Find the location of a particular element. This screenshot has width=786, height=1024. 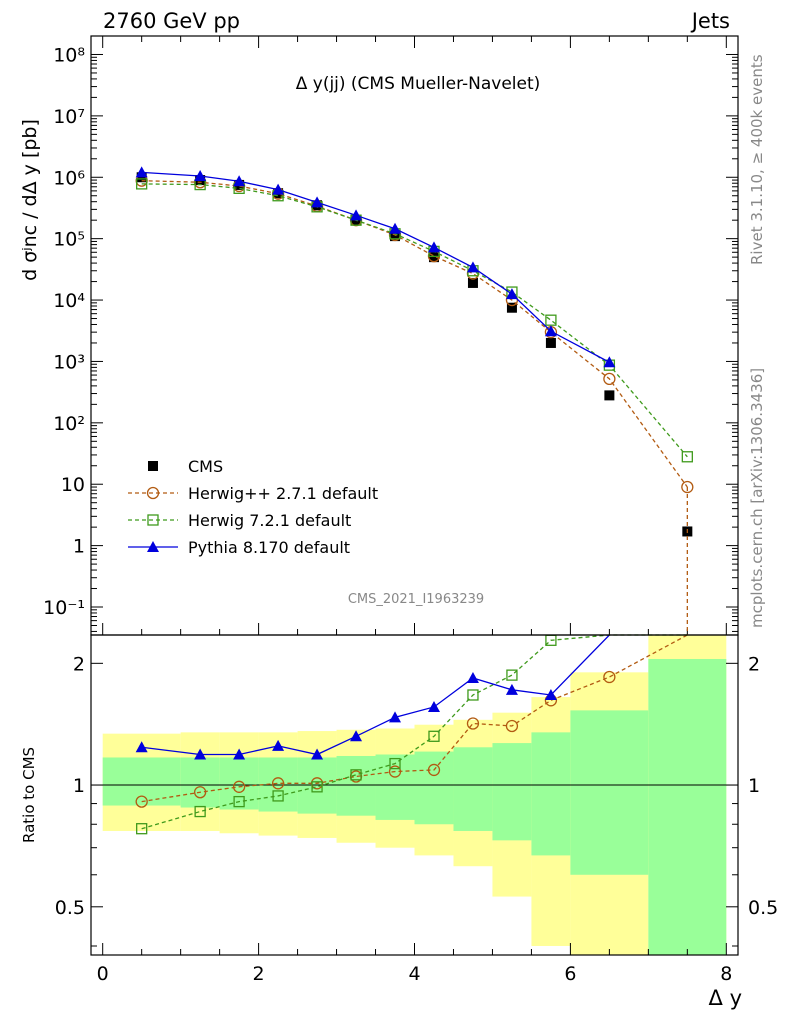

legend-label: Herwig++ 2.7.1 default is located at coordinates (283, 493).